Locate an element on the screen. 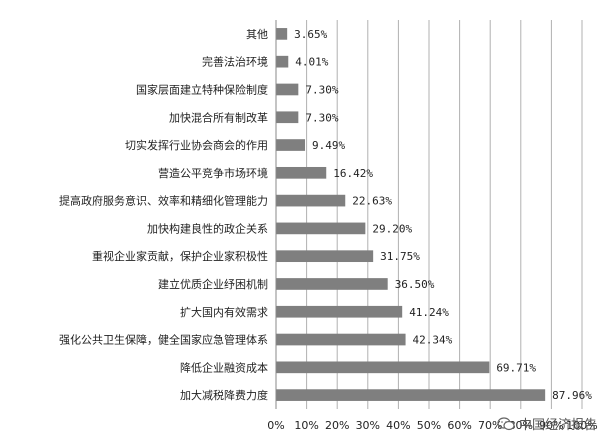 This screenshot has height=439, width=605. category-label: 降低企业融资成本 is located at coordinates (224, 367).